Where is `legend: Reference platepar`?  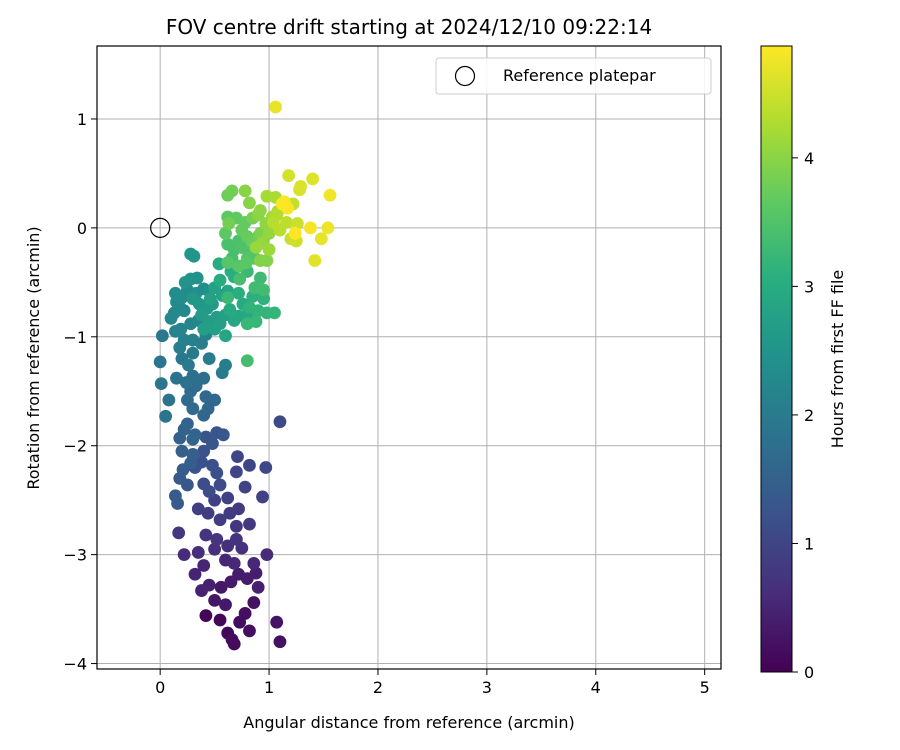
legend: Reference platepar is located at coordinates (573, 76).